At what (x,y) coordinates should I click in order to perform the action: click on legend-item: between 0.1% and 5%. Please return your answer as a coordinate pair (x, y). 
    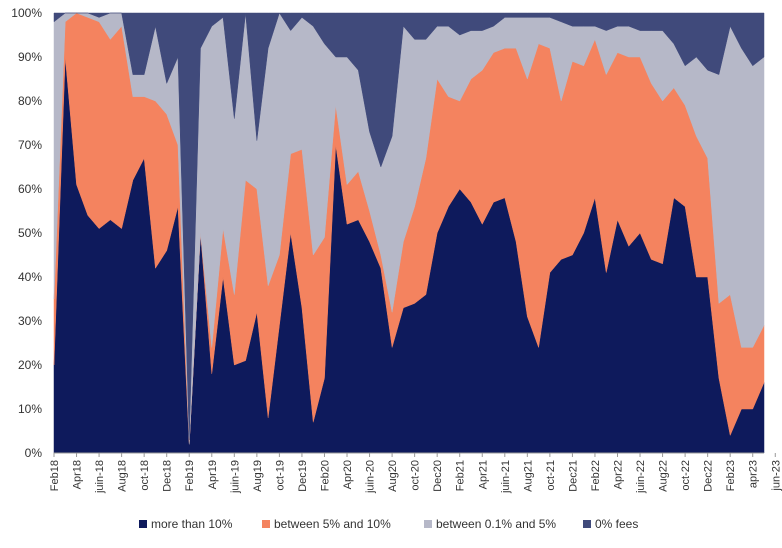
    Looking at the image, I should click on (490, 524).